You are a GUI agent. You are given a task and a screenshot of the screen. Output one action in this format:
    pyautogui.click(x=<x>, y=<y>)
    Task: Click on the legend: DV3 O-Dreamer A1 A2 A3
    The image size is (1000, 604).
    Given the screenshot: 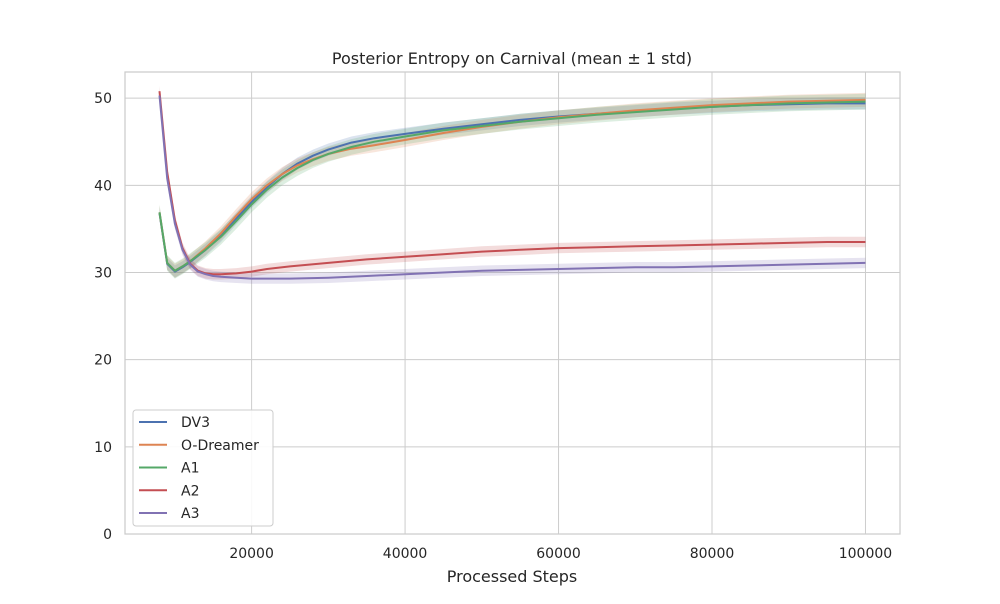 What is the action you would take?
    pyautogui.click(x=203, y=468)
    